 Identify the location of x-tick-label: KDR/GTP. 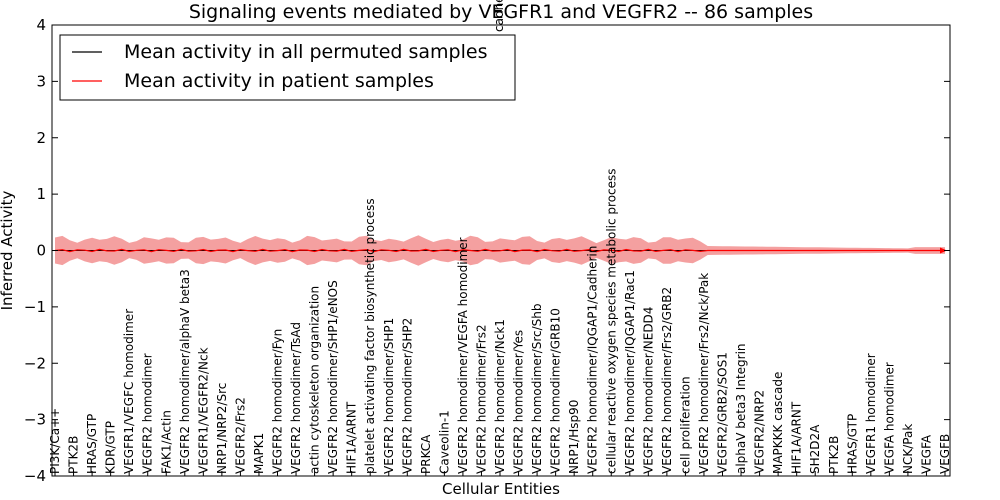
(111, 447).